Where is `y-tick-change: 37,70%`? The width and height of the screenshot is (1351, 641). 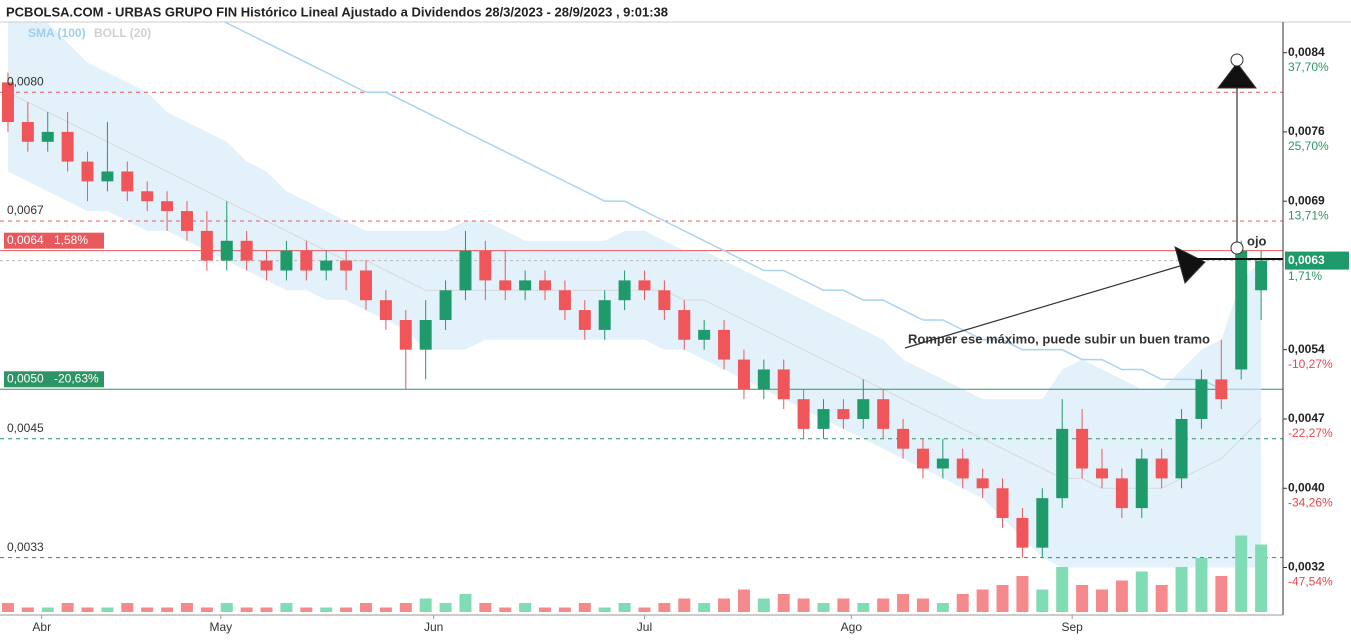 y-tick-change: 37,70% is located at coordinates (1308, 67).